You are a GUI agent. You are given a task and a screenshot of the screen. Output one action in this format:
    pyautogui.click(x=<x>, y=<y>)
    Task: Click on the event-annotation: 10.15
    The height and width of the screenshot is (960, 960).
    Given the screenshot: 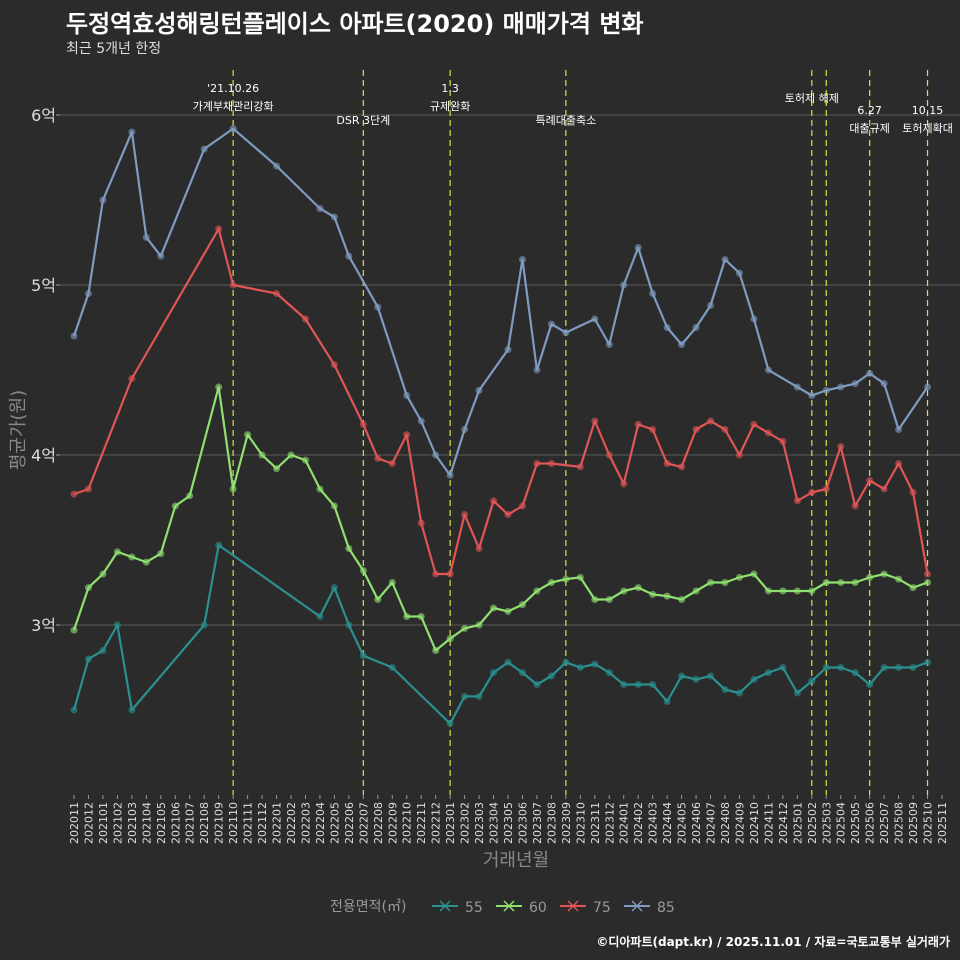 What is the action you would take?
    pyautogui.click(x=928, y=110)
    